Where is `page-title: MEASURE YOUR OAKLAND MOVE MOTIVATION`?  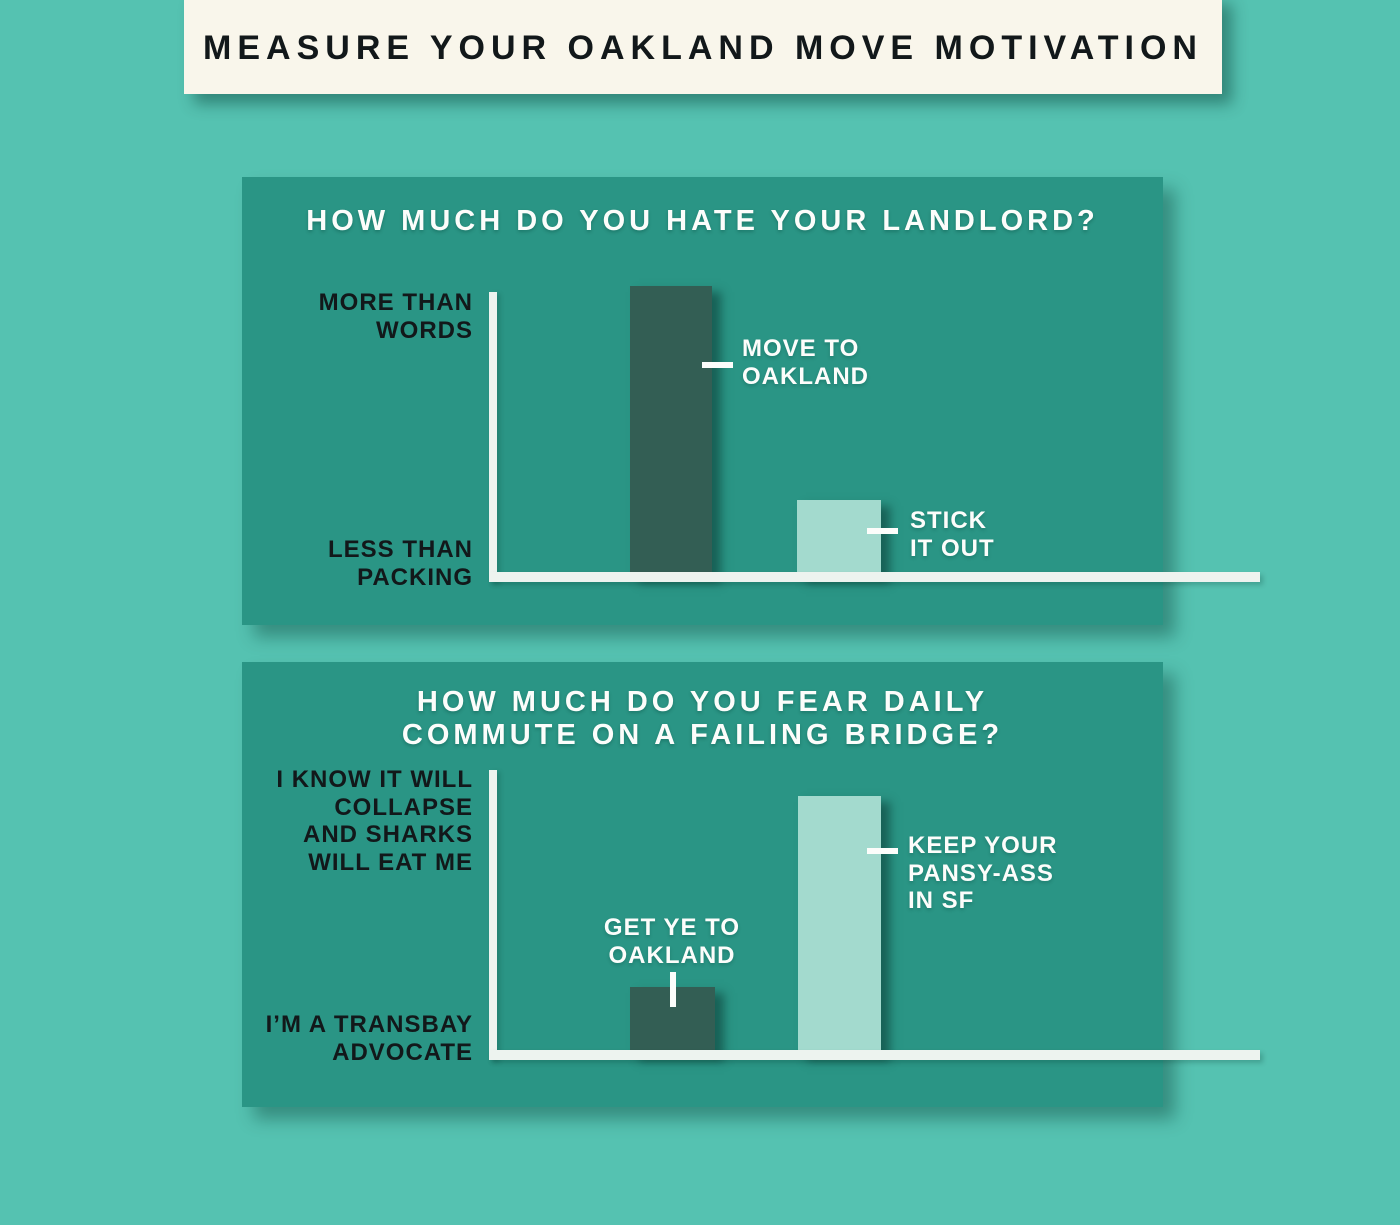
page-title: MEASURE YOUR OAKLAND MOVE MOTIVATION is located at coordinates (703, 47).